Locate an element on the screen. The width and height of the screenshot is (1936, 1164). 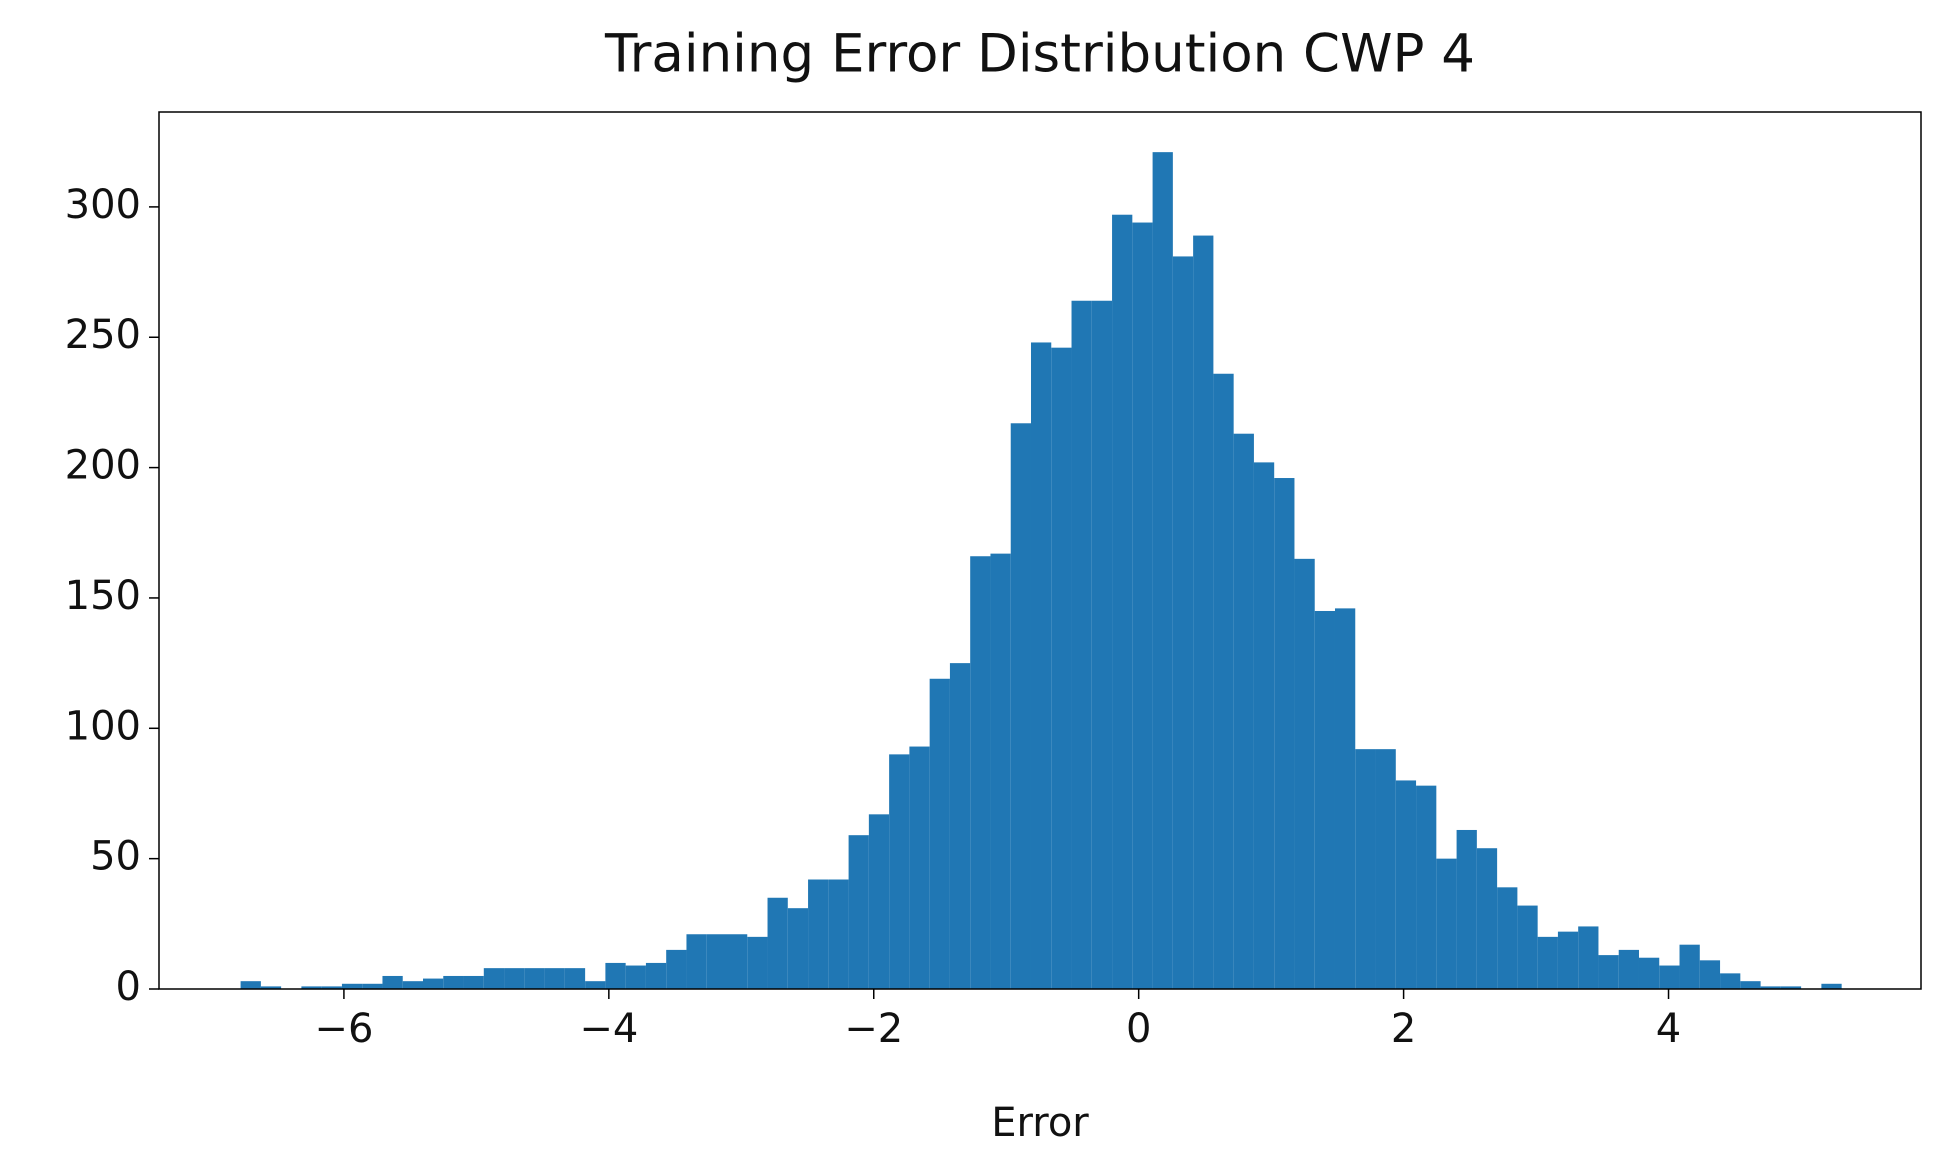
x-tick-label: −4 is located at coordinates (608, 1029).